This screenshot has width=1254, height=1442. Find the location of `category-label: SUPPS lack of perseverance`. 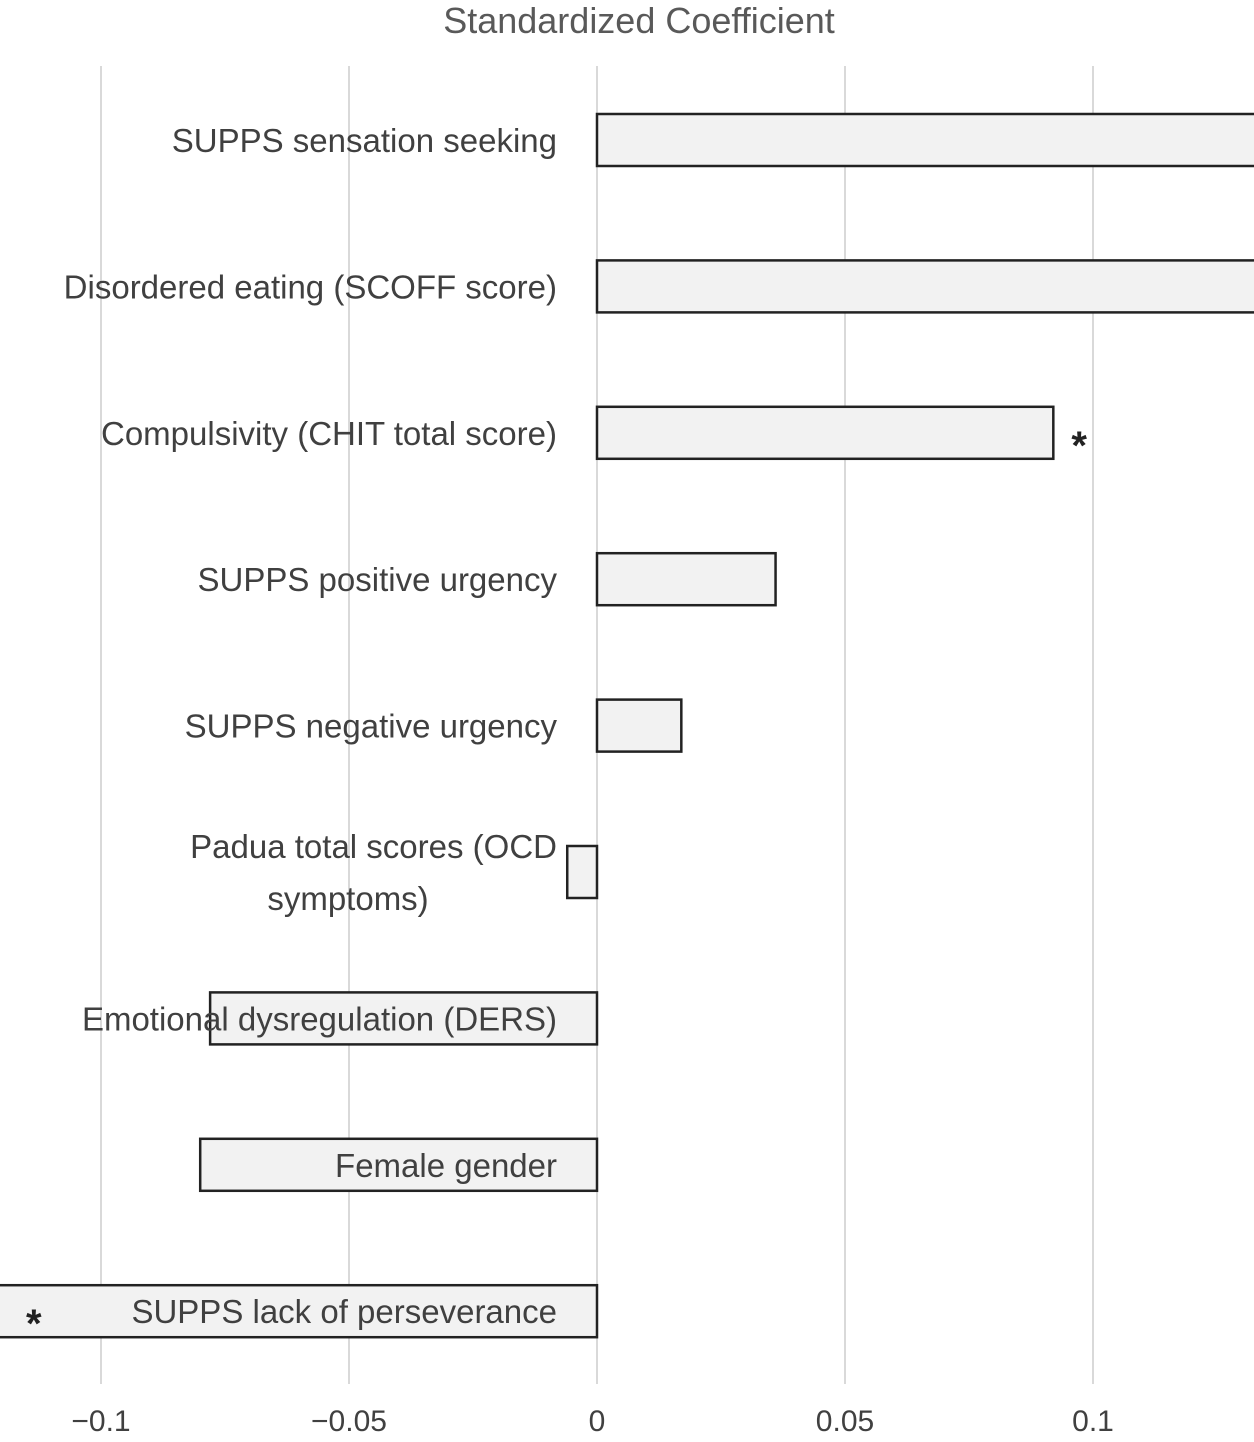

category-label: SUPPS lack of perseverance is located at coordinates (344, 1311).